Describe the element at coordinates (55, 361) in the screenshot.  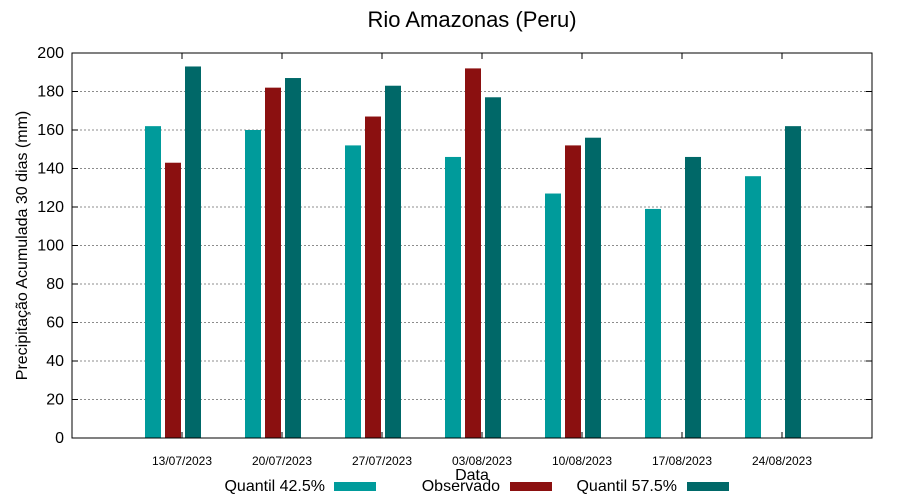
I see `y-tick-label: 40` at that location.